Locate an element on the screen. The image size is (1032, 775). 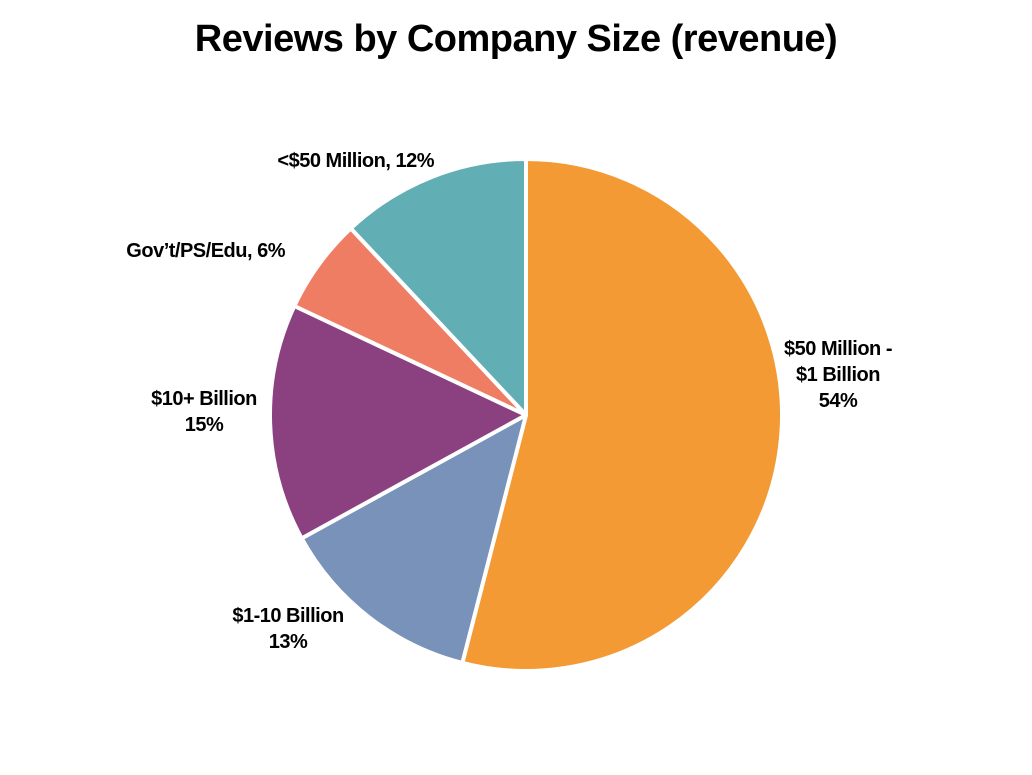
slice-label-3: Gov’t/PS/Edu, 6% is located at coordinates (205, 251).